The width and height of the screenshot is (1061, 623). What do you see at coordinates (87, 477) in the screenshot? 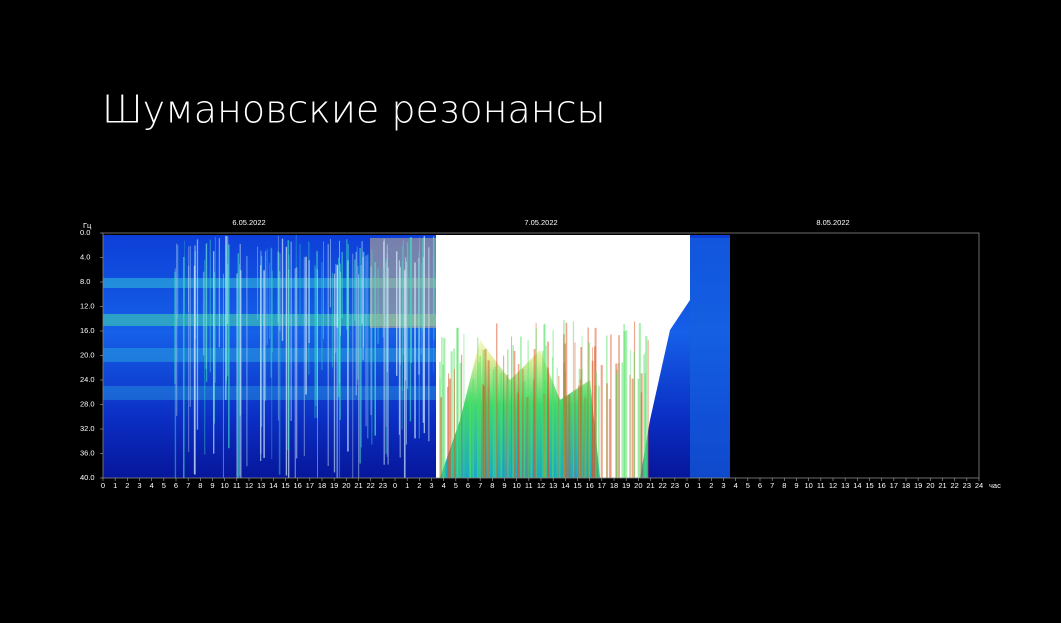
I see `y-tick-label: 40.0` at bounding box center [87, 477].